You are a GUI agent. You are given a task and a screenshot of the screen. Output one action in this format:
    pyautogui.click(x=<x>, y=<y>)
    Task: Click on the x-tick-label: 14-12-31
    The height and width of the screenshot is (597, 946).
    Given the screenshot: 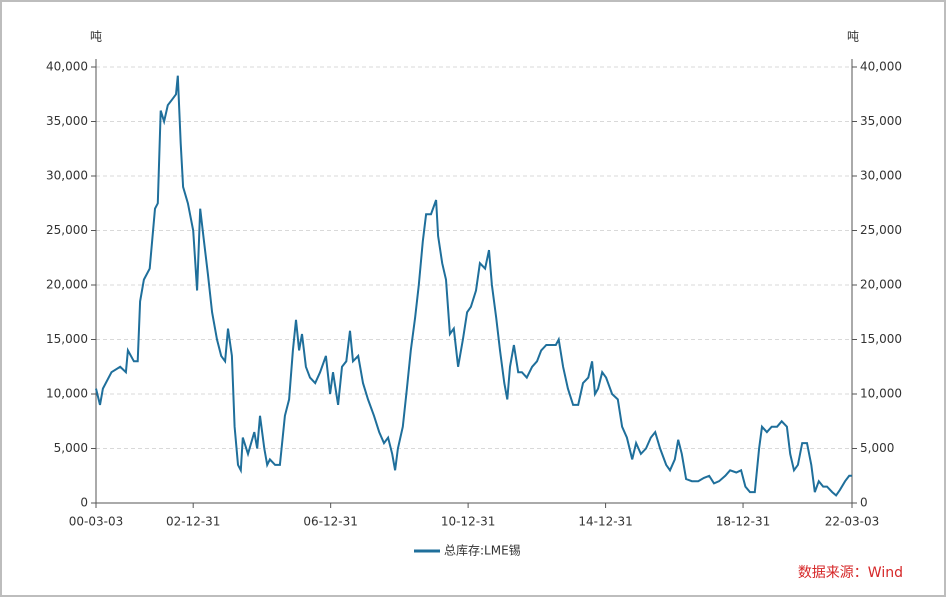 What is the action you would take?
    pyautogui.click(x=605, y=522)
    